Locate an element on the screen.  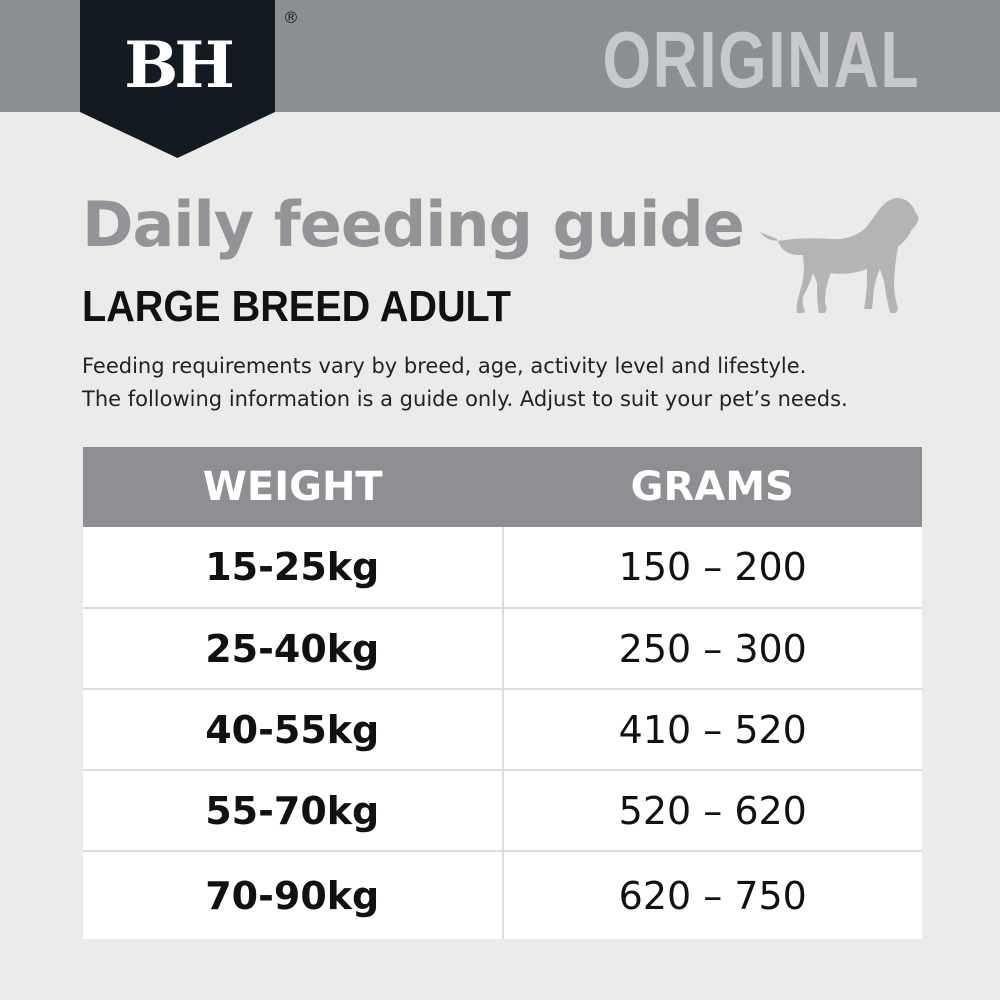
grams-cell: 520 – 620 is located at coordinates (712, 811).